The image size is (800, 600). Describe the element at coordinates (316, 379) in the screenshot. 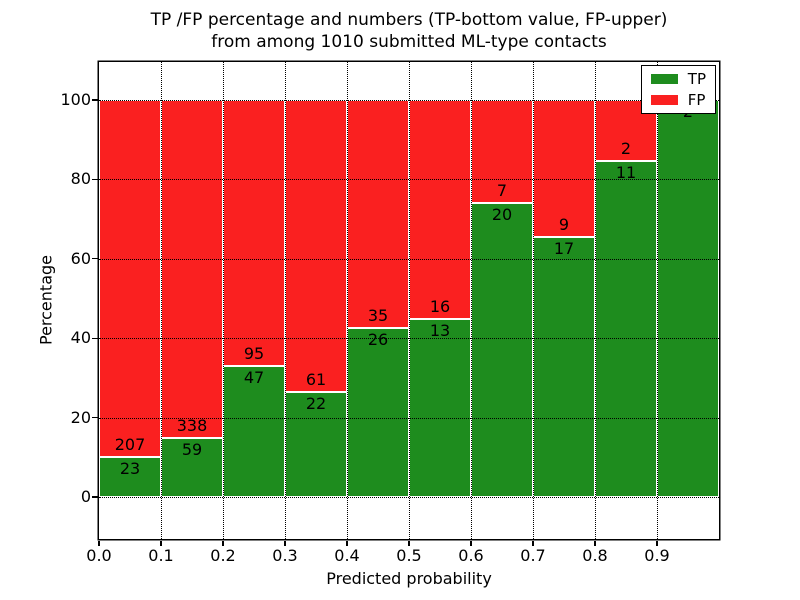

I see `fp-count-label: 61` at that location.